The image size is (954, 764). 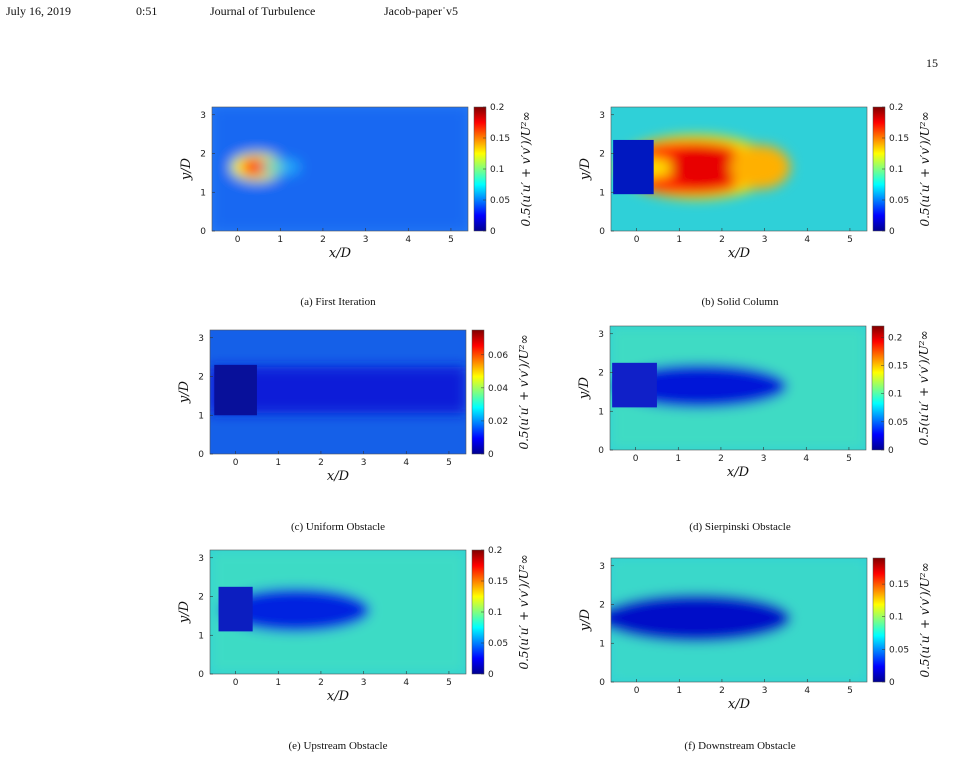 I want to click on subfigure-caption: (c) Uniform Obstacle, so click(x=338, y=527).